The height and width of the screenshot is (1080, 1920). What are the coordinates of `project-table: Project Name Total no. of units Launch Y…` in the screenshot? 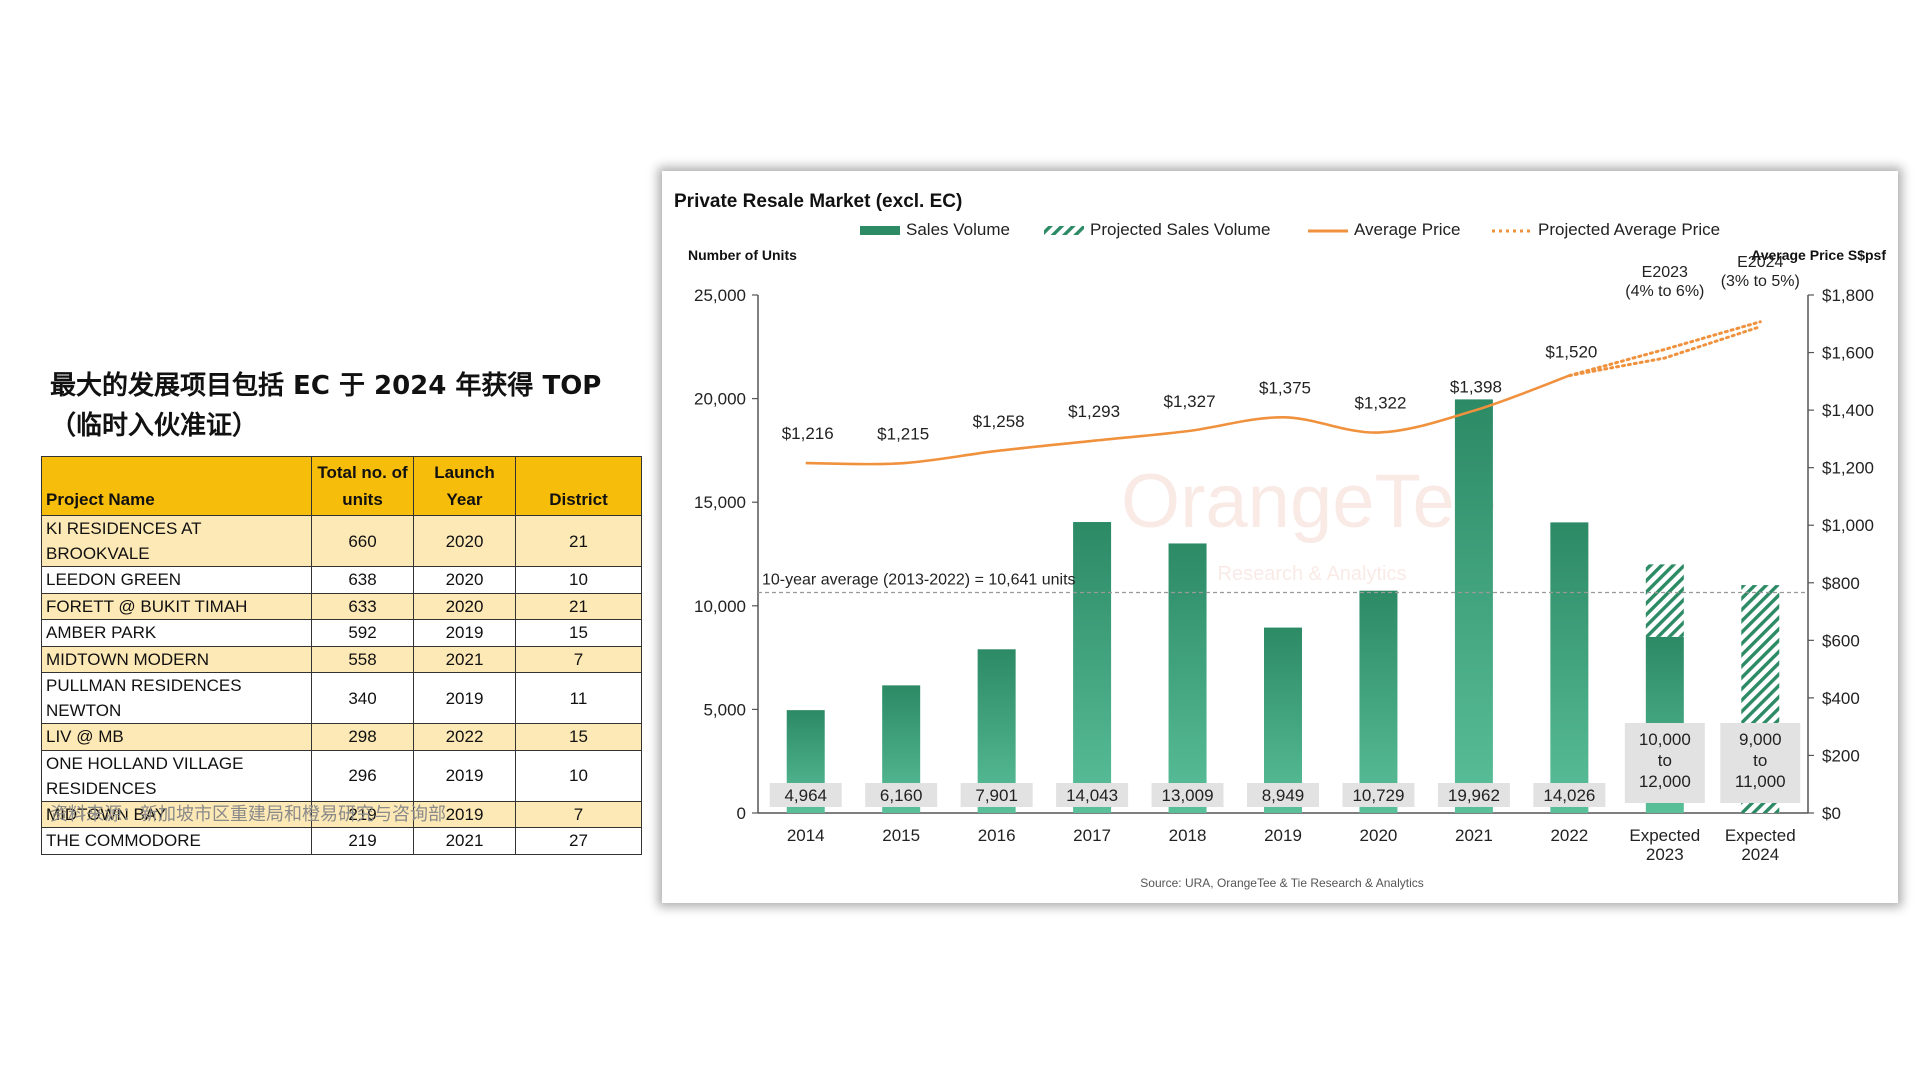 It's located at (341, 655).